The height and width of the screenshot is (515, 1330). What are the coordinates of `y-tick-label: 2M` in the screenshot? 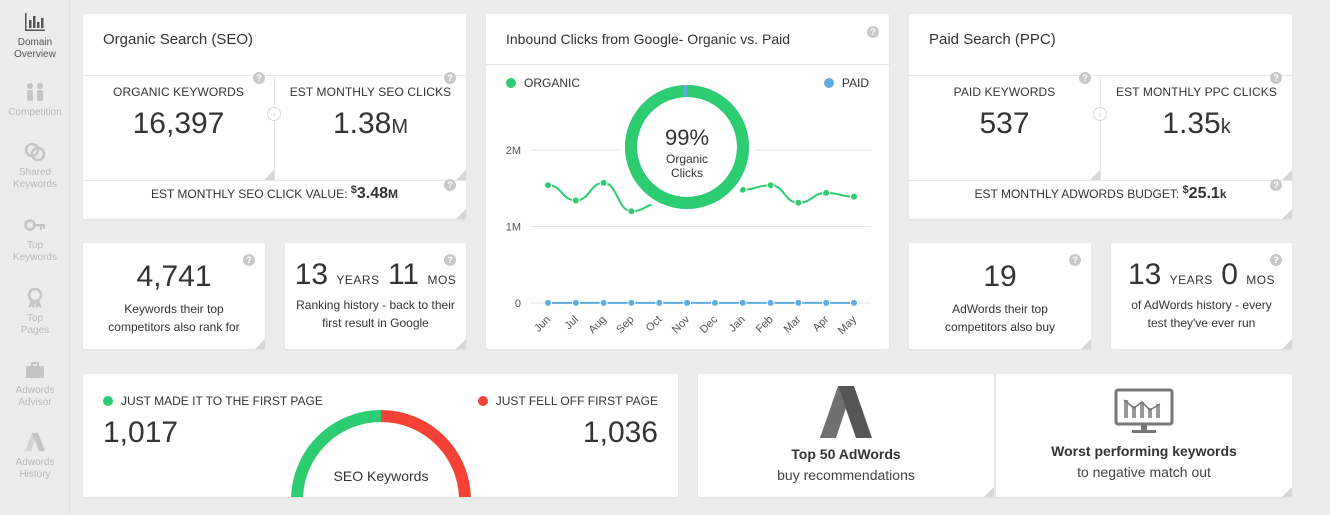 It's located at (513, 151).